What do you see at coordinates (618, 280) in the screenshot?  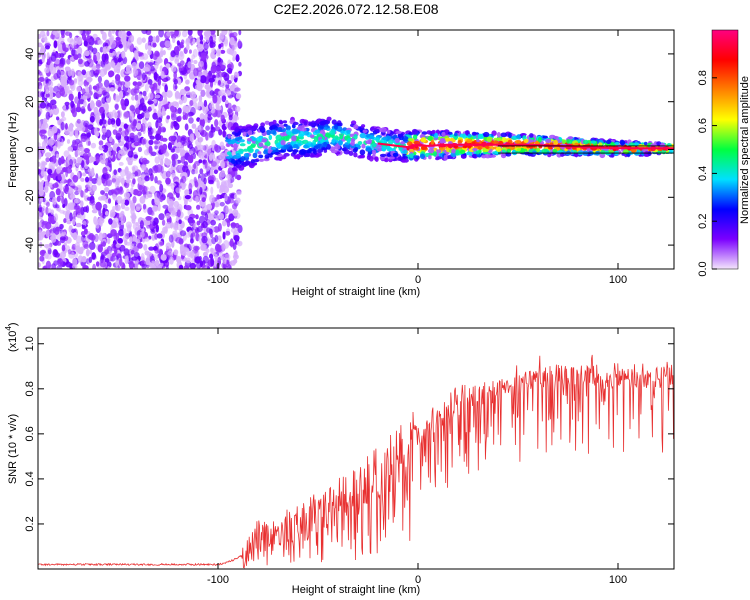 I see `x-tick-label: 100` at bounding box center [618, 280].